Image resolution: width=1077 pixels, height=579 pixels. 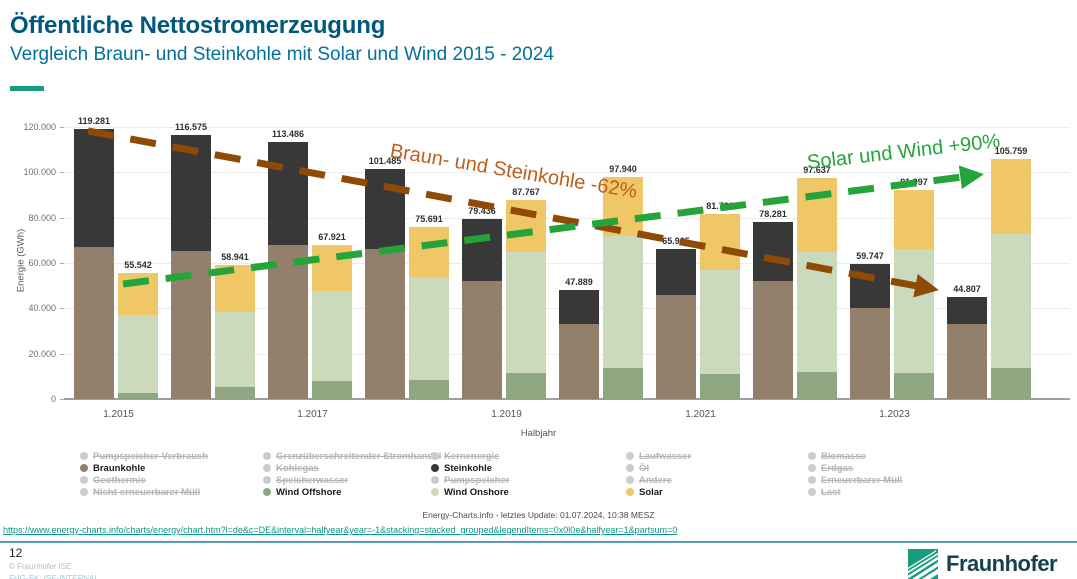 I want to click on legend-item-biomasse: Biomasse, so click(x=837, y=456).